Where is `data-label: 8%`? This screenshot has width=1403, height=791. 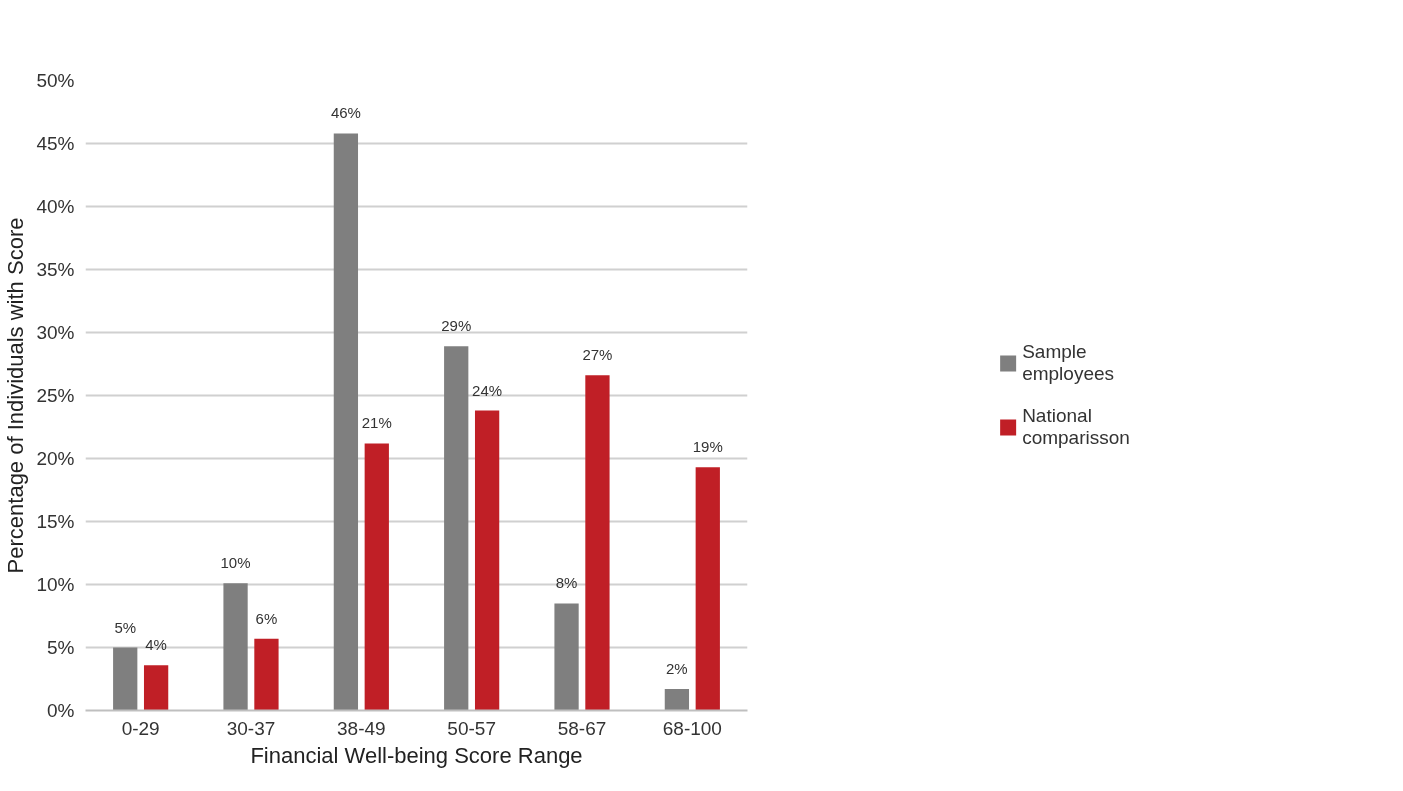
data-label: 8% is located at coordinates (566, 583).